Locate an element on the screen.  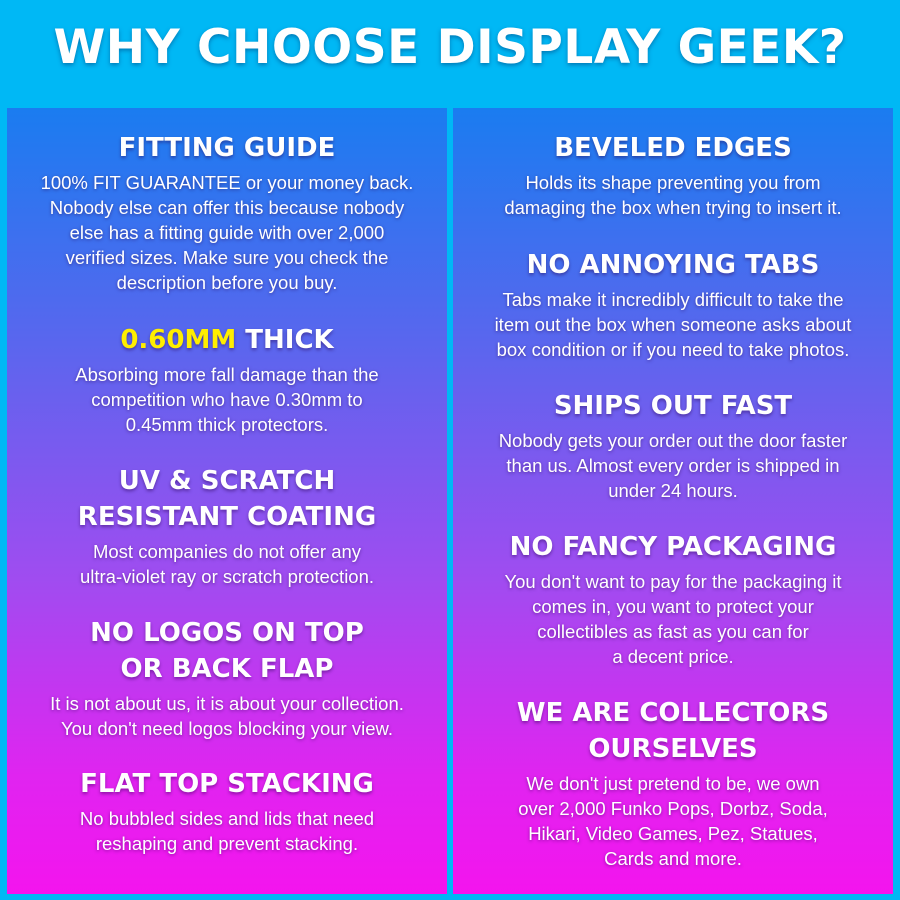
heading-line: FLAT TOP STACKING is located at coordinates (227, 784).